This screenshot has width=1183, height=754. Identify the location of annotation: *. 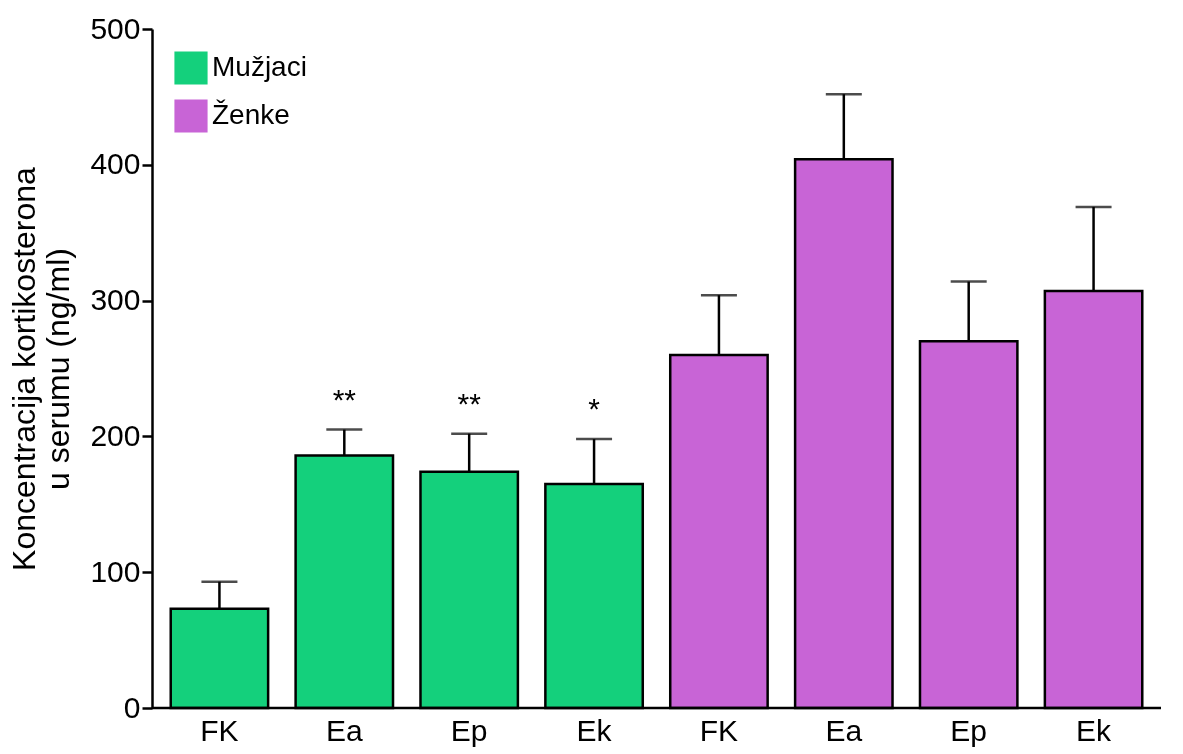
(594, 409).